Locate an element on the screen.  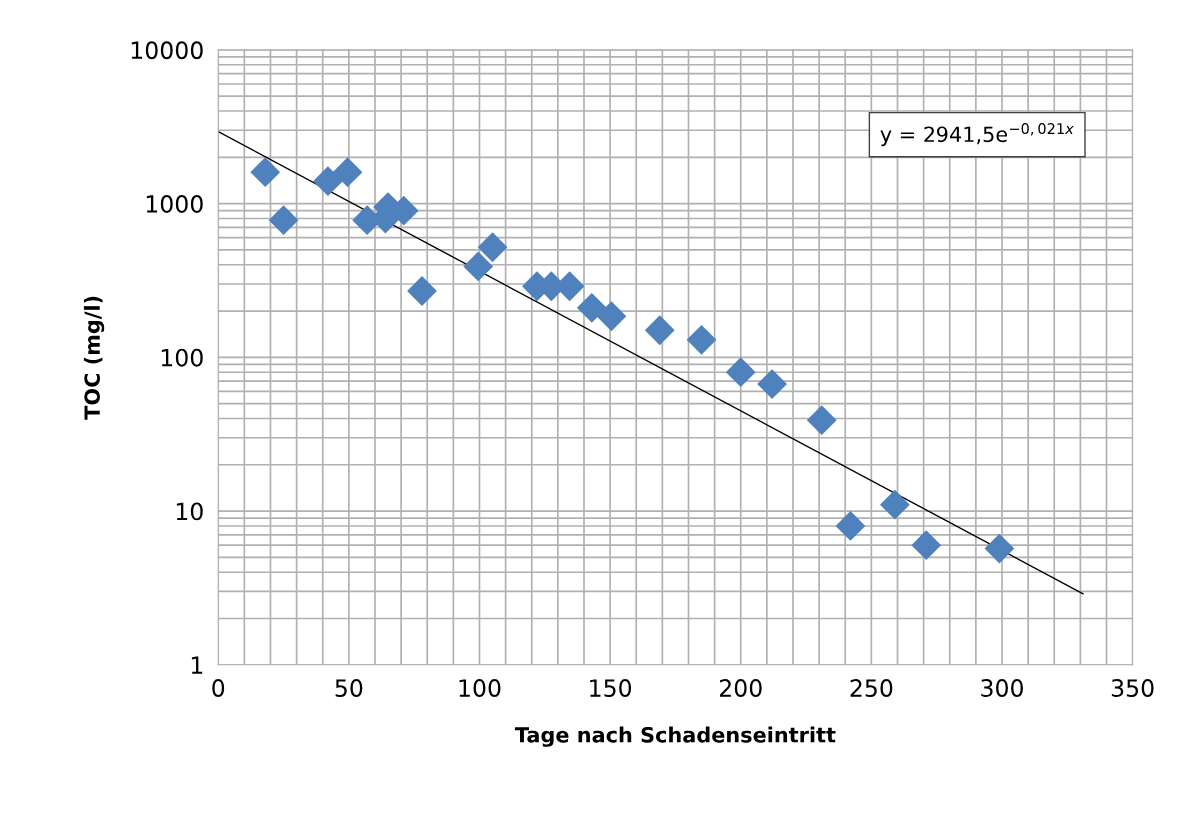
x-tick-label: 50 is located at coordinates (349, 688).